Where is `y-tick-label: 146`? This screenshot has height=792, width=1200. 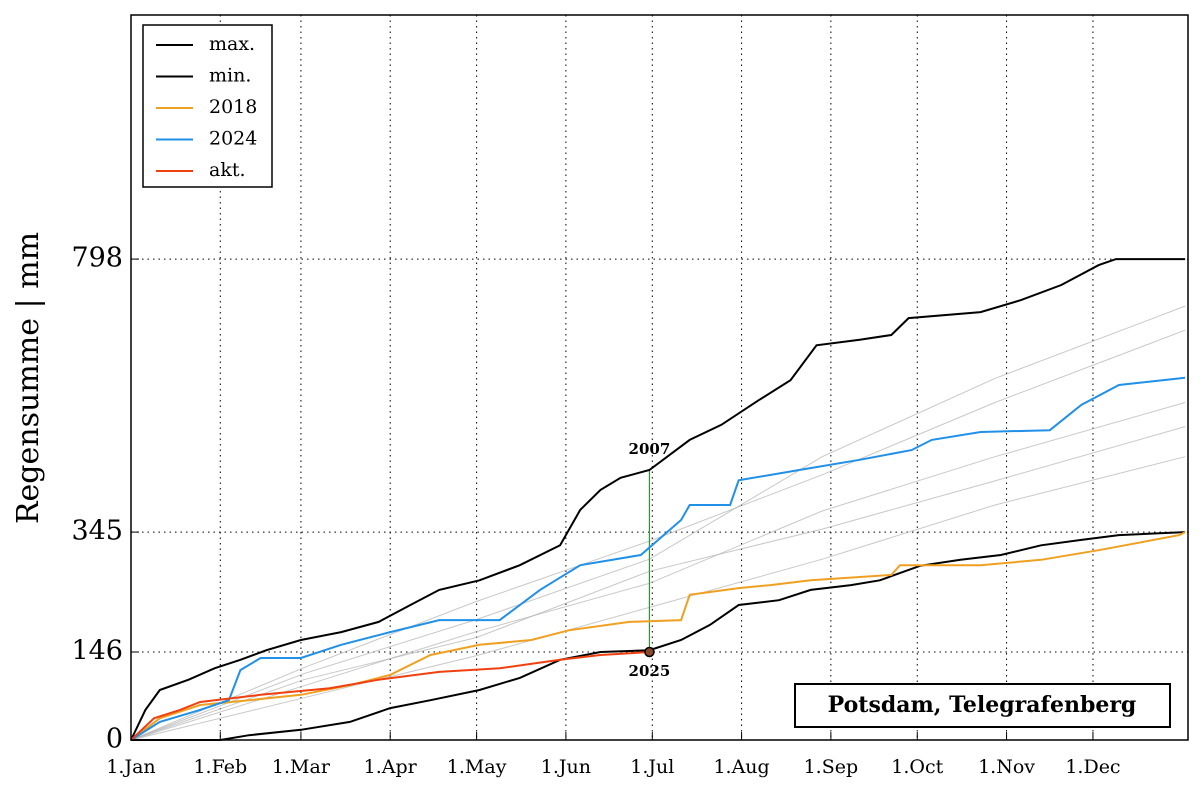 y-tick-label: 146 is located at coordinates (97, 651).